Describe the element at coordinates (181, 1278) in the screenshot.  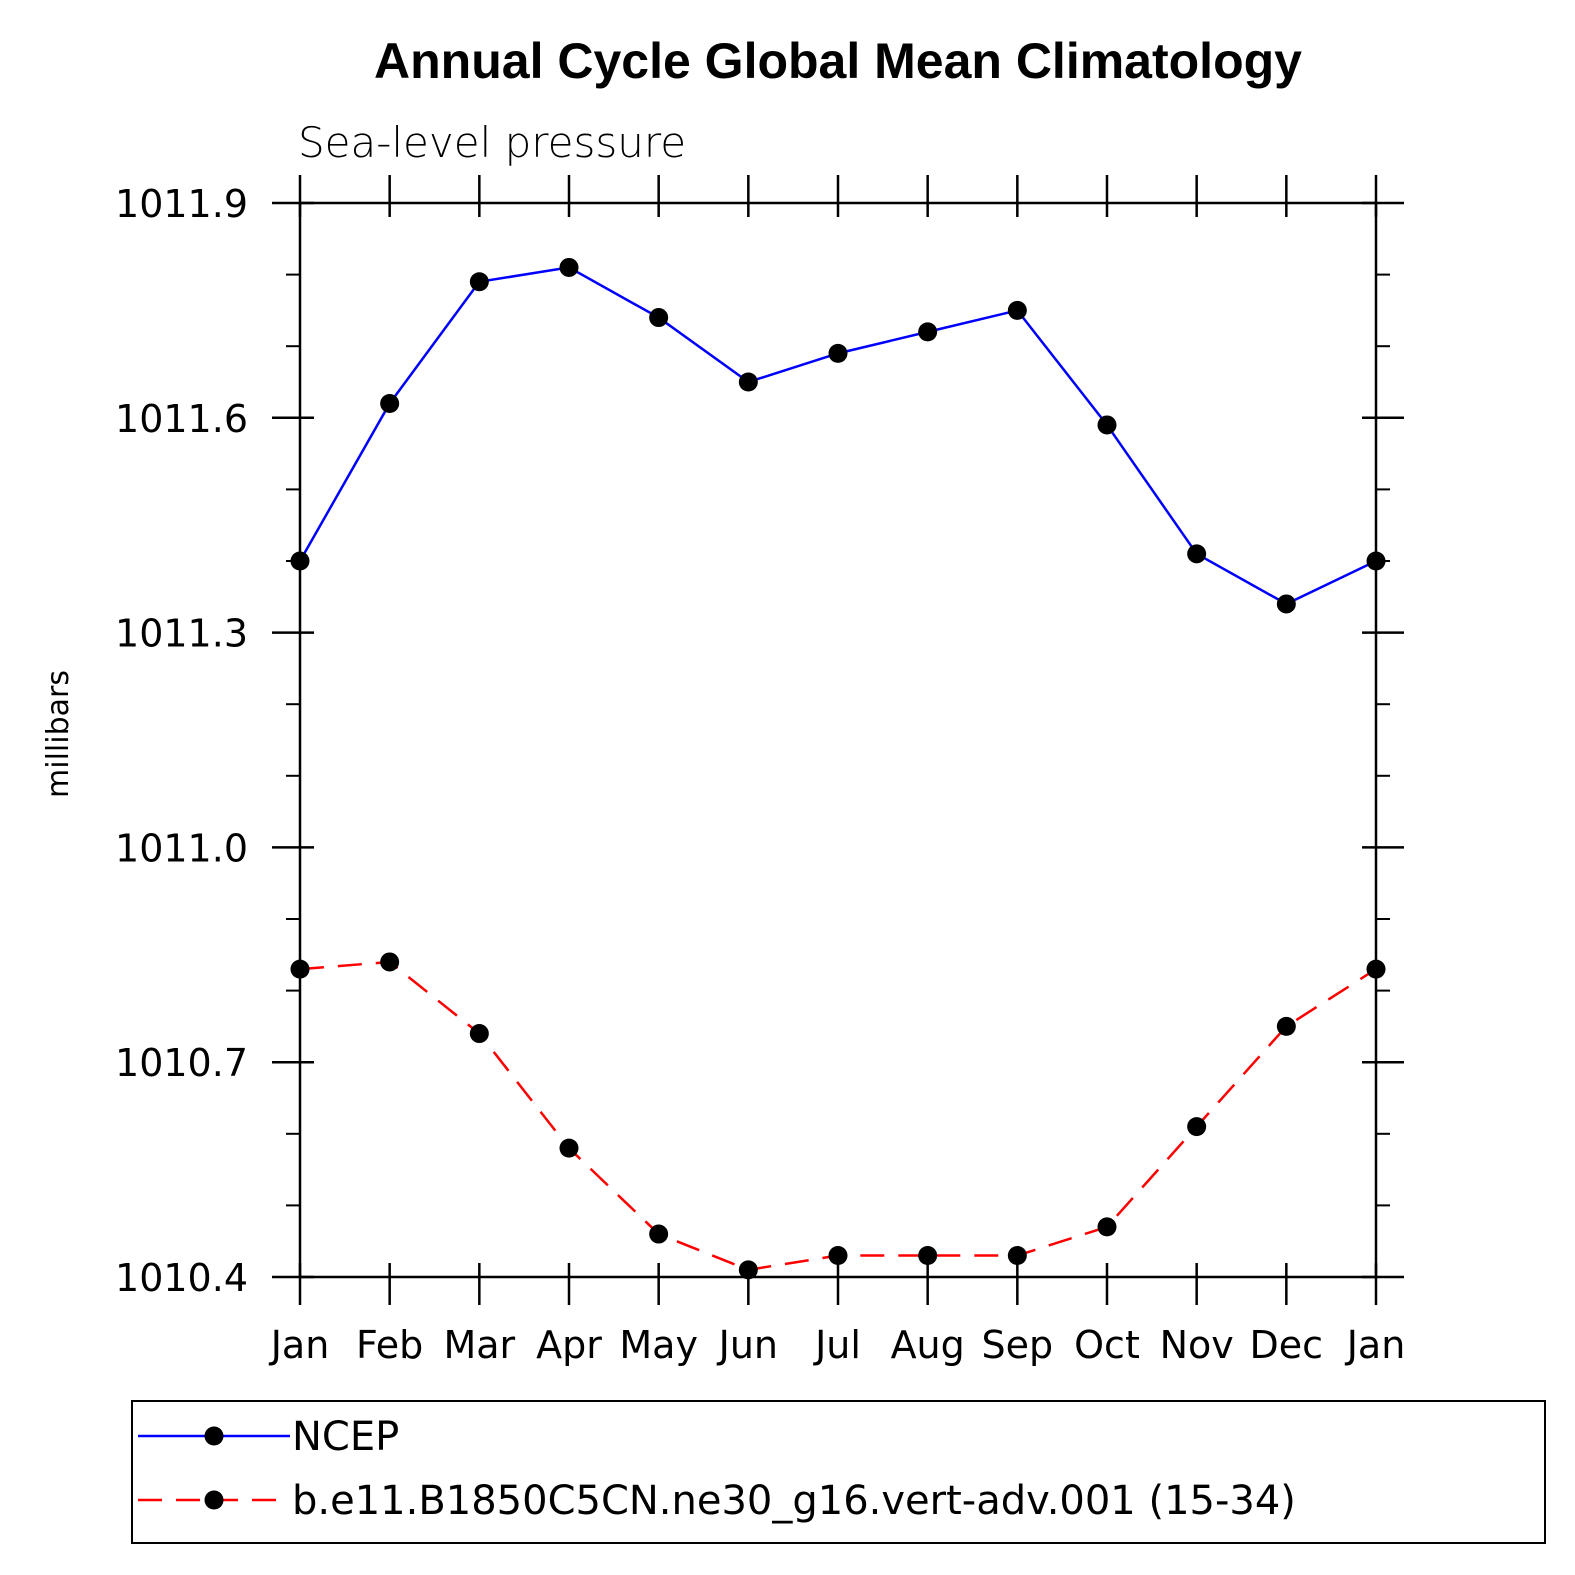
I see `y-tick-label: 1010.4` at that location.